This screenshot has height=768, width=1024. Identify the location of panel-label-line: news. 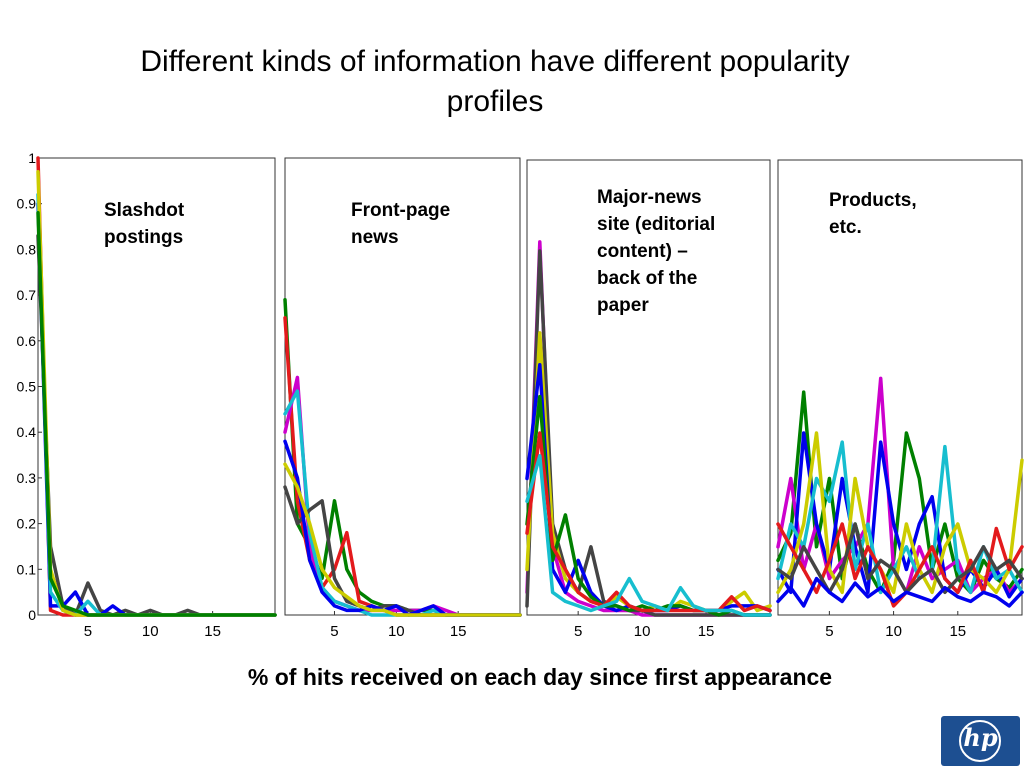
(375, 237).